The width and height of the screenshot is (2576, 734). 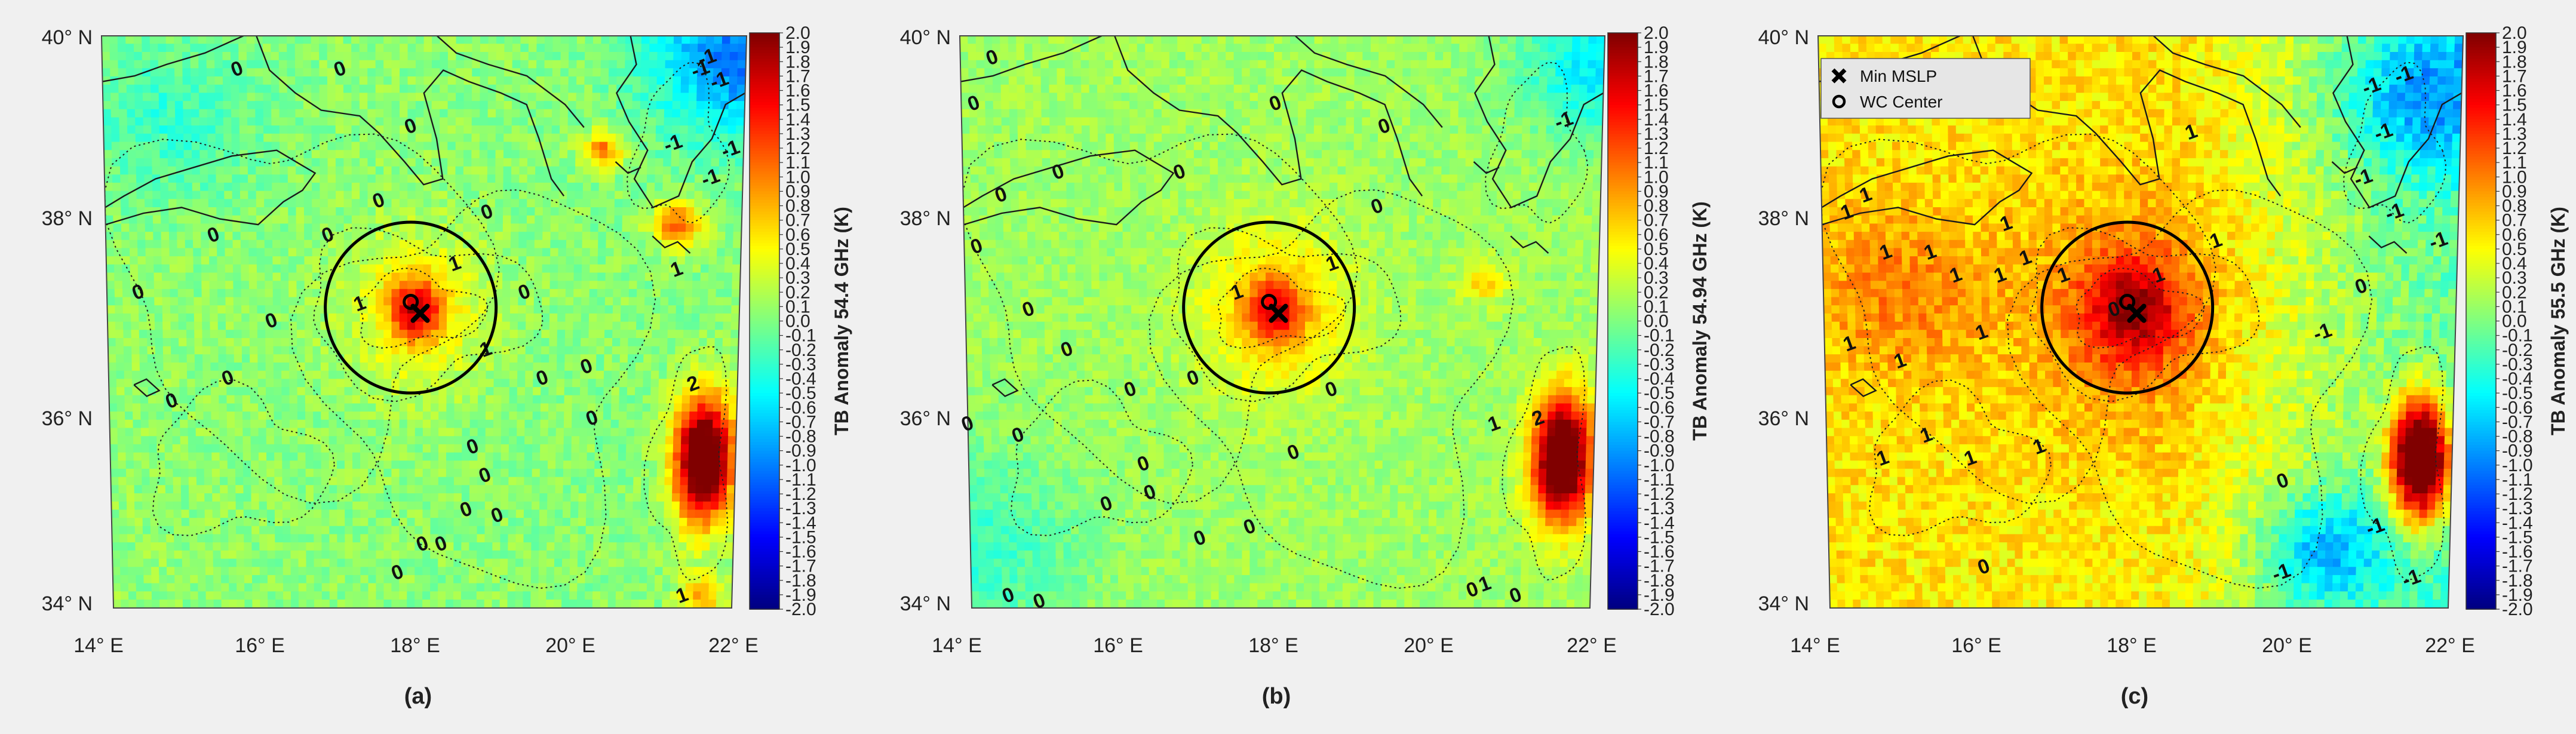 What do you see at coordinates (1925, 88) in the screenshot?
I see `legend: Min MSLP WC Center` at bounding box center [1925, 88].